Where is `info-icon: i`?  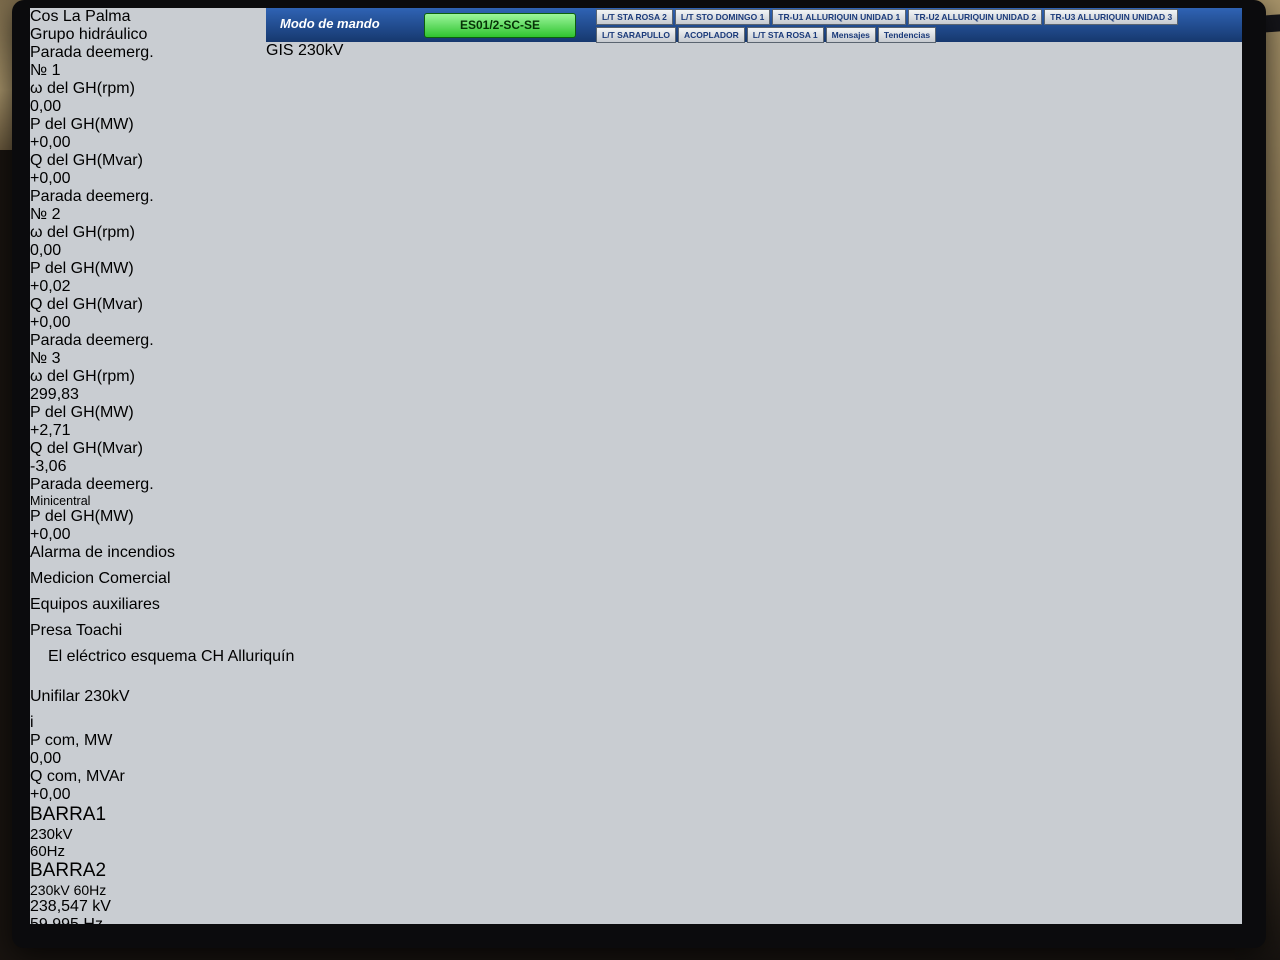
info-icon: i is located at coordinates (32, 722).